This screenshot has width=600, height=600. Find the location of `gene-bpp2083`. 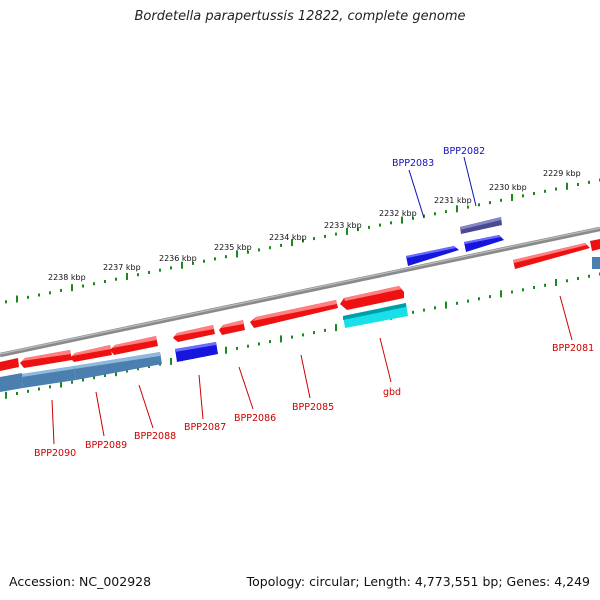

gene-bpp2083 is located at coordinates (432, 256).